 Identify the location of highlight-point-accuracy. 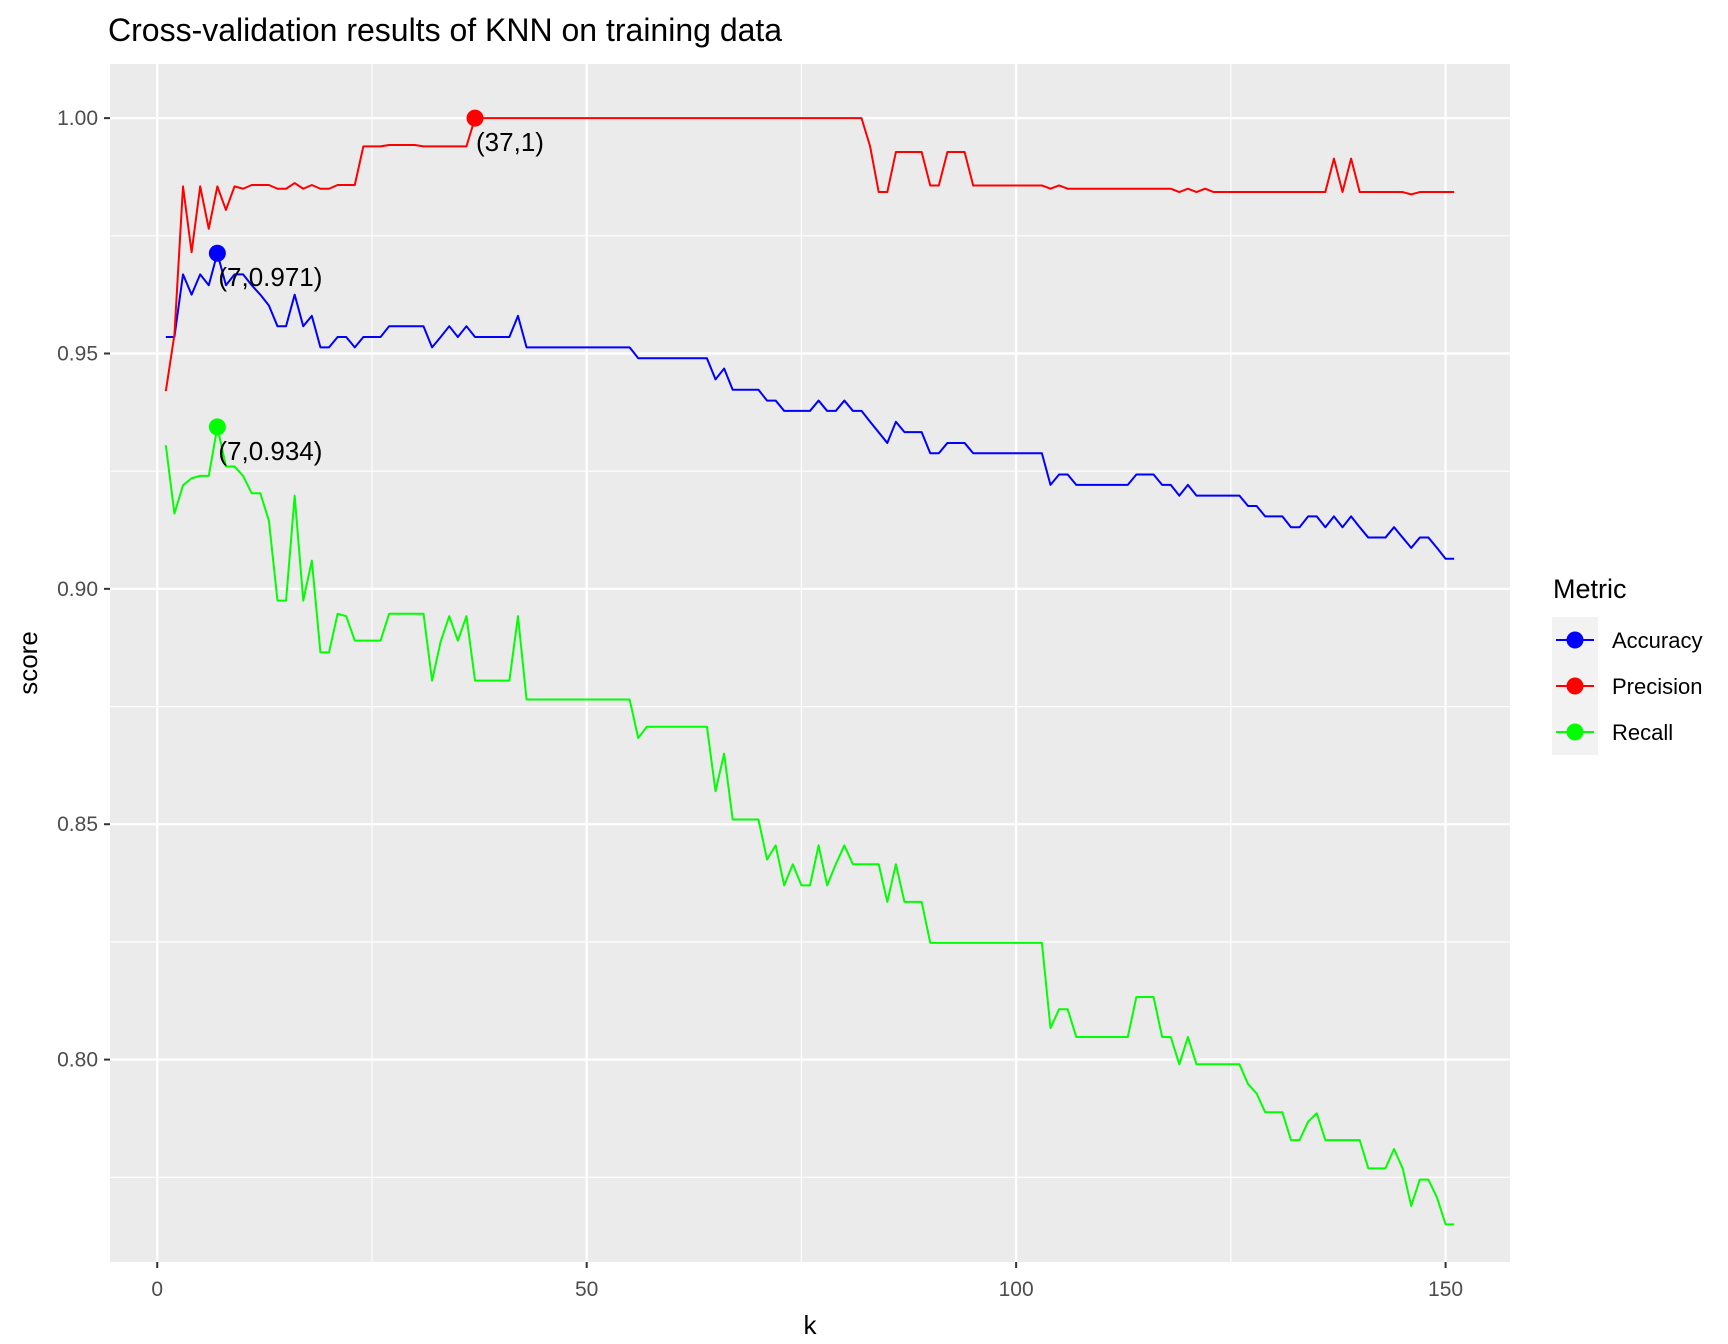
(217, 253).